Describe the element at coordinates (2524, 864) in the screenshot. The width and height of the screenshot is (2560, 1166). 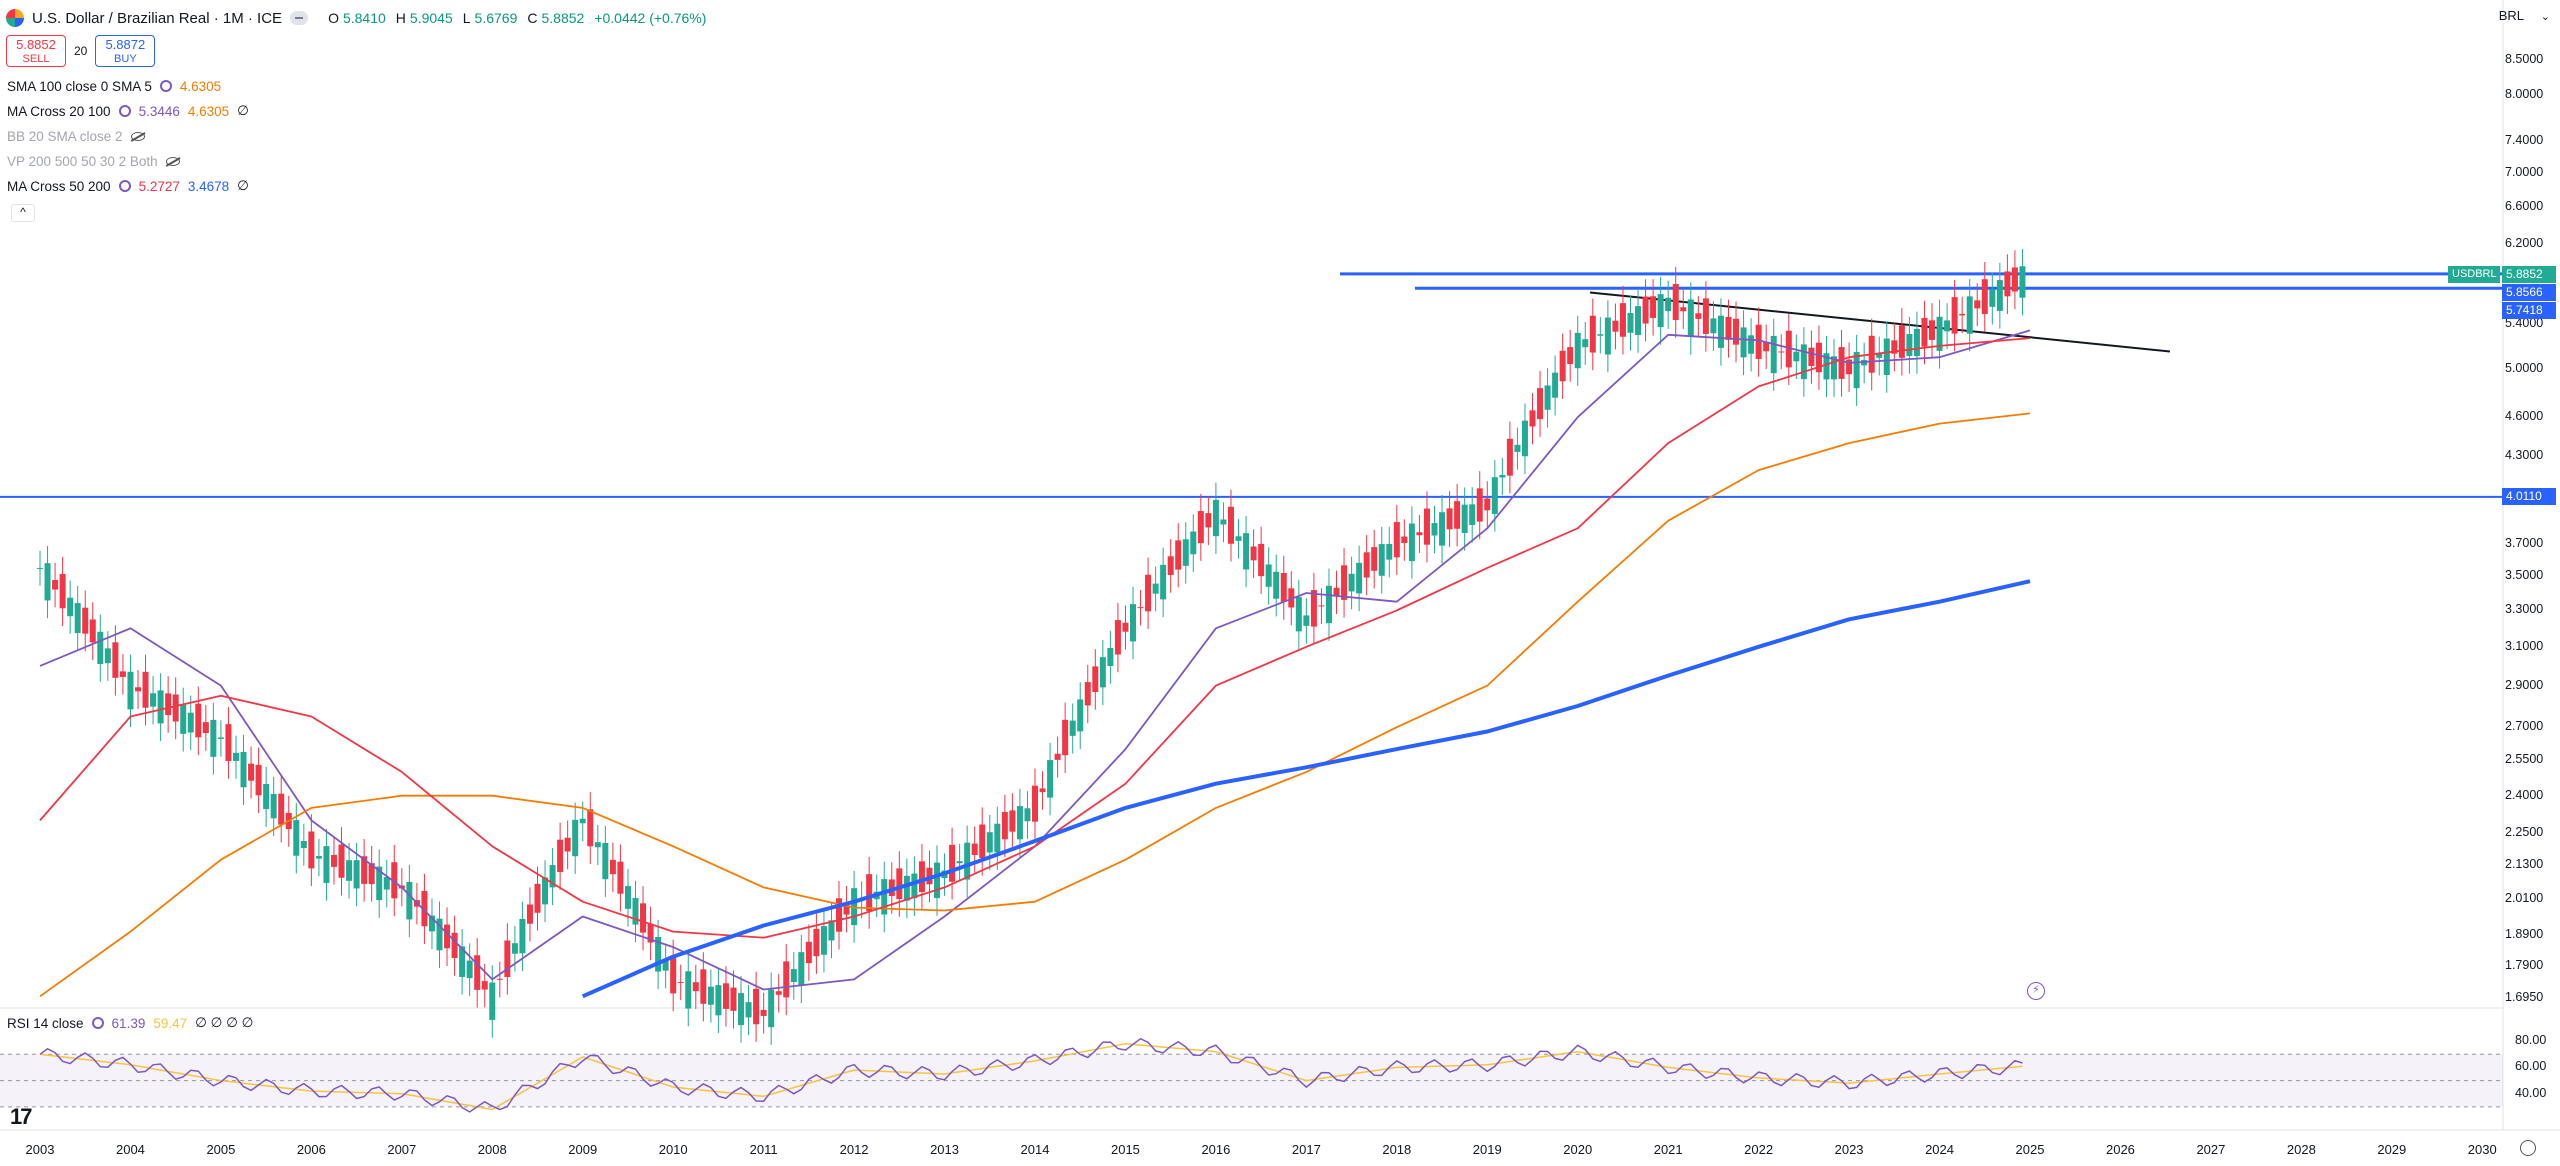
I see `price-axis-label: 2.1300` at that location.